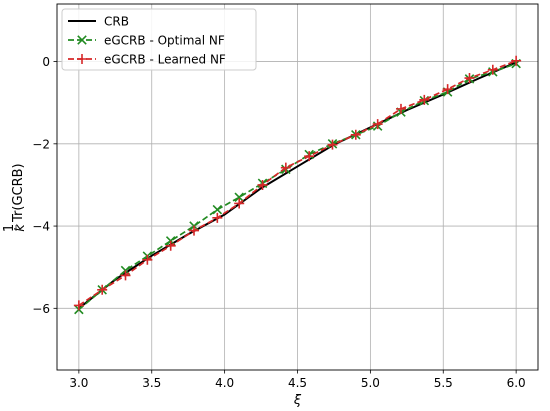 The width and height of the screenshot is (550, 411). What do you see at coordinates (46, 62) in the screenshot?
I see `y-tick-label: 0` at bounding box center [46, 62].